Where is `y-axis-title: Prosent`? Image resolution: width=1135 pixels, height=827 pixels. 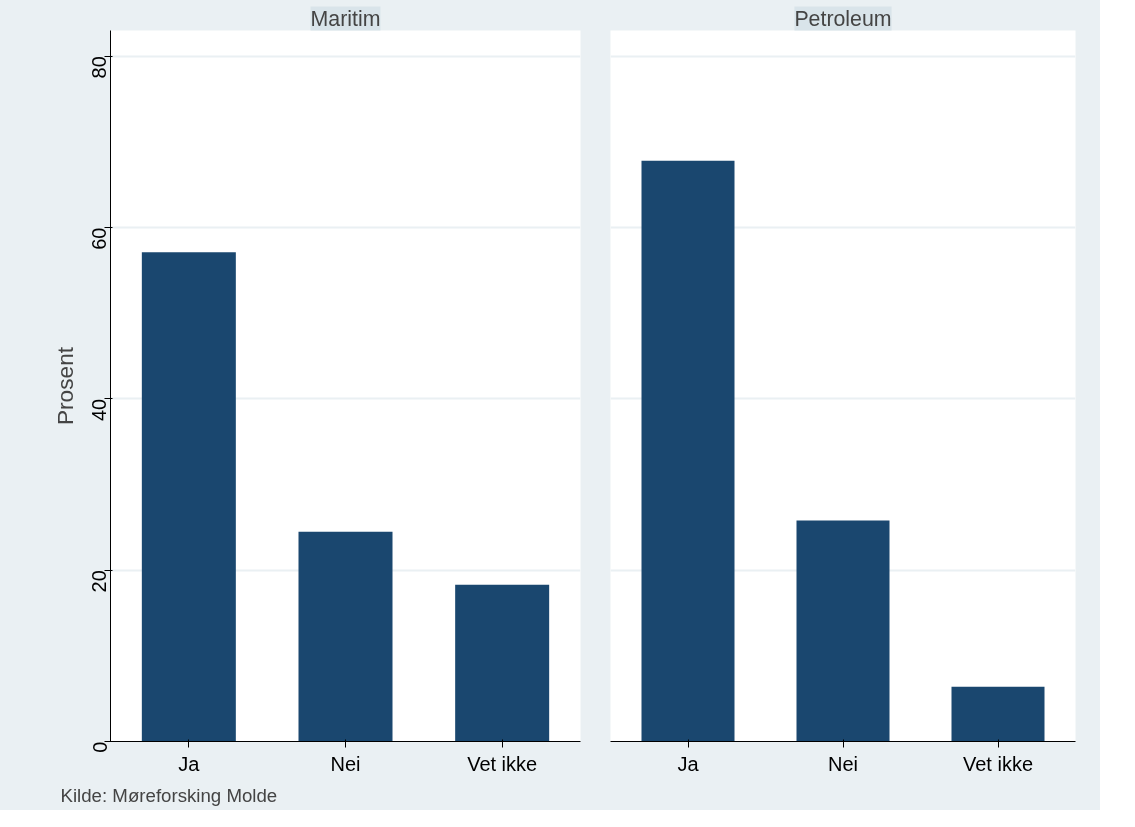 y-axis-title: Prosent is located at coordinates (64, 386).